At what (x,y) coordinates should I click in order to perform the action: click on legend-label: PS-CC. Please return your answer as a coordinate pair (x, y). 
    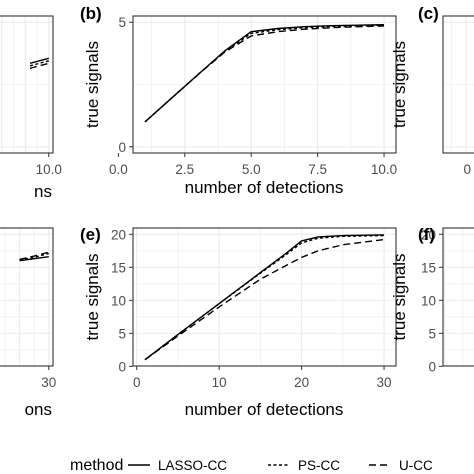
    Looking at the image, I should click on (319, 465).